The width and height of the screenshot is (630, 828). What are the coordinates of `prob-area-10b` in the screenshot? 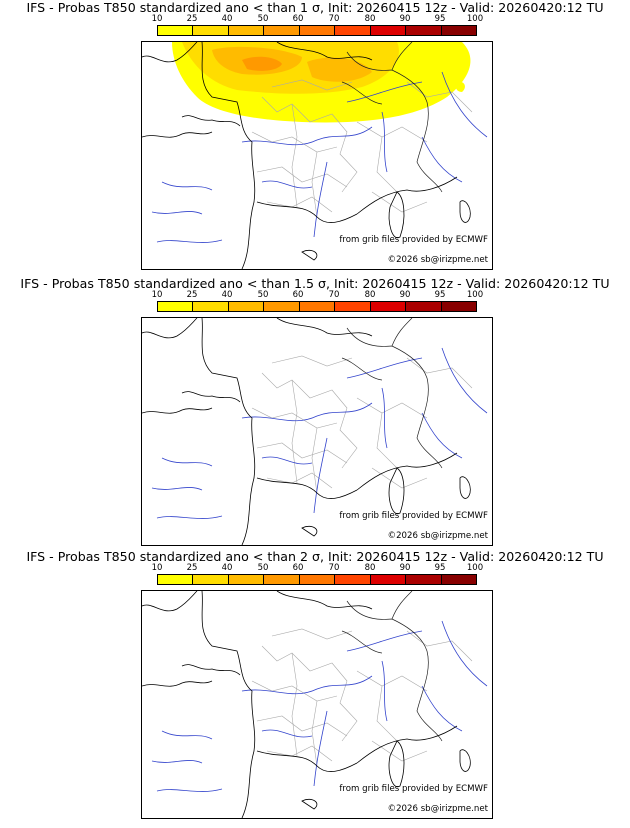 It's located at (460, 86).